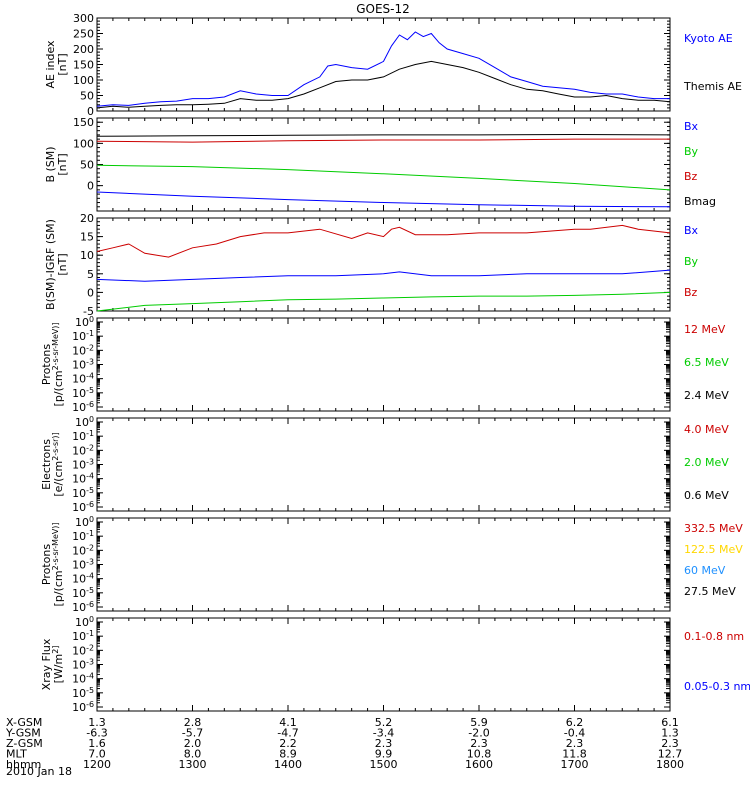 The width and height of the screenshot is (750, 804). Describe the element at coordinates (383, 84) in the screenshot. I see `series-line-themis-ae` at that location.